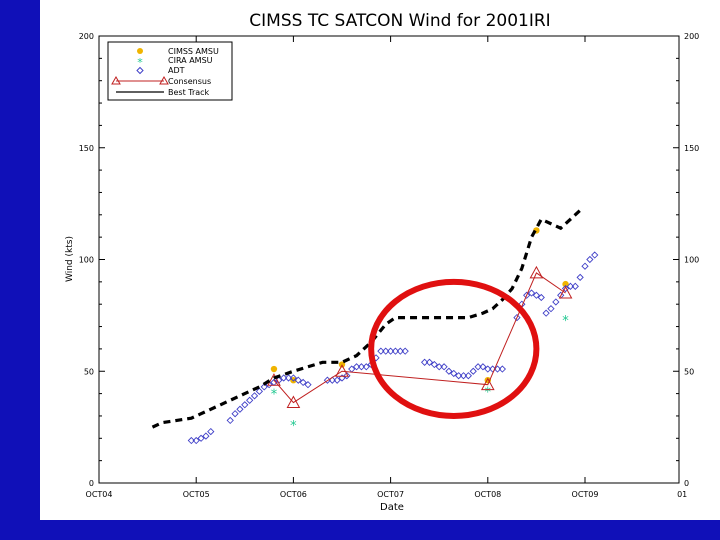  I want to click on legend-cira-amsu-marker: *, so click(140, 62).